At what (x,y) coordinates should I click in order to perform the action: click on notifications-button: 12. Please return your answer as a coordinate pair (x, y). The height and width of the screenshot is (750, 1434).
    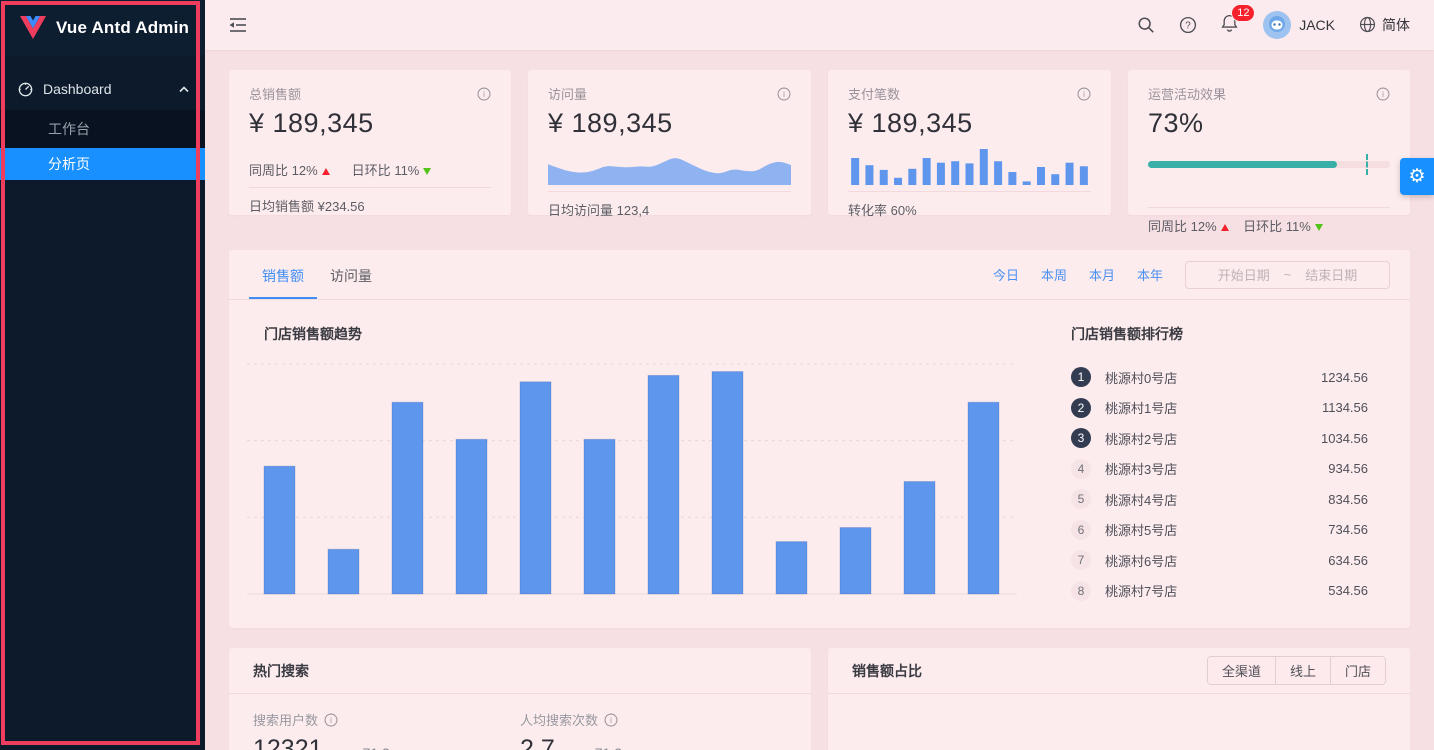
    Looking at the image, I should click on (1238, 20).